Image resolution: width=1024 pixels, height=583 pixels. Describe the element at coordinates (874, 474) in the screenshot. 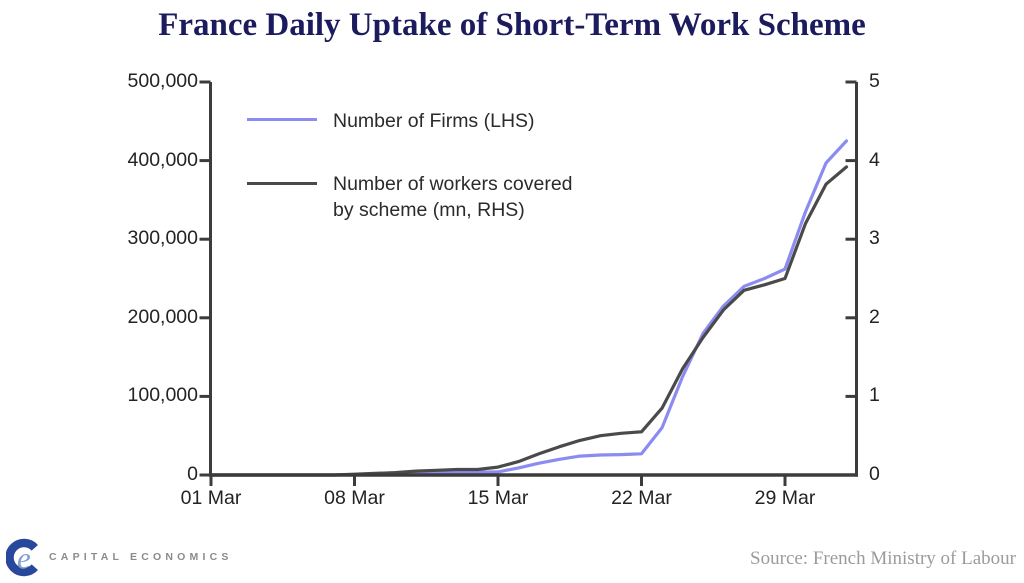

I see `right-axis-tick-label: 0` at that location.